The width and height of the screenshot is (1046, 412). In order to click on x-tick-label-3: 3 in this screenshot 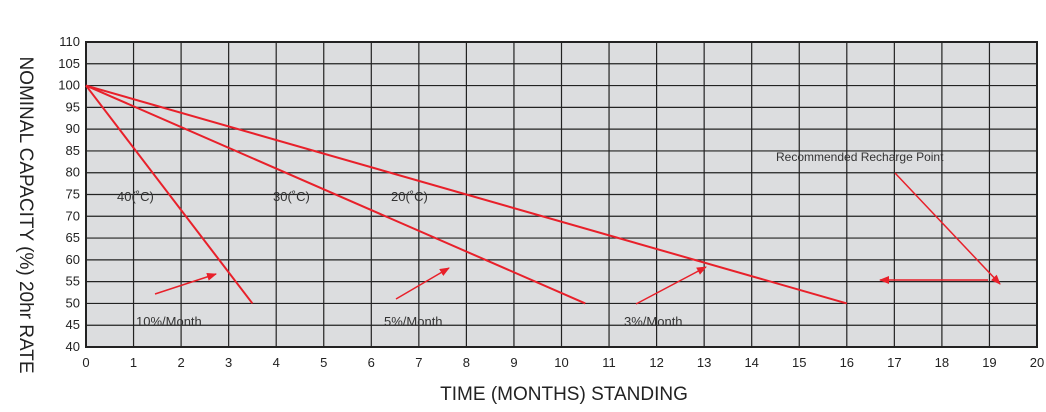, I will do `click(228, 362)`.